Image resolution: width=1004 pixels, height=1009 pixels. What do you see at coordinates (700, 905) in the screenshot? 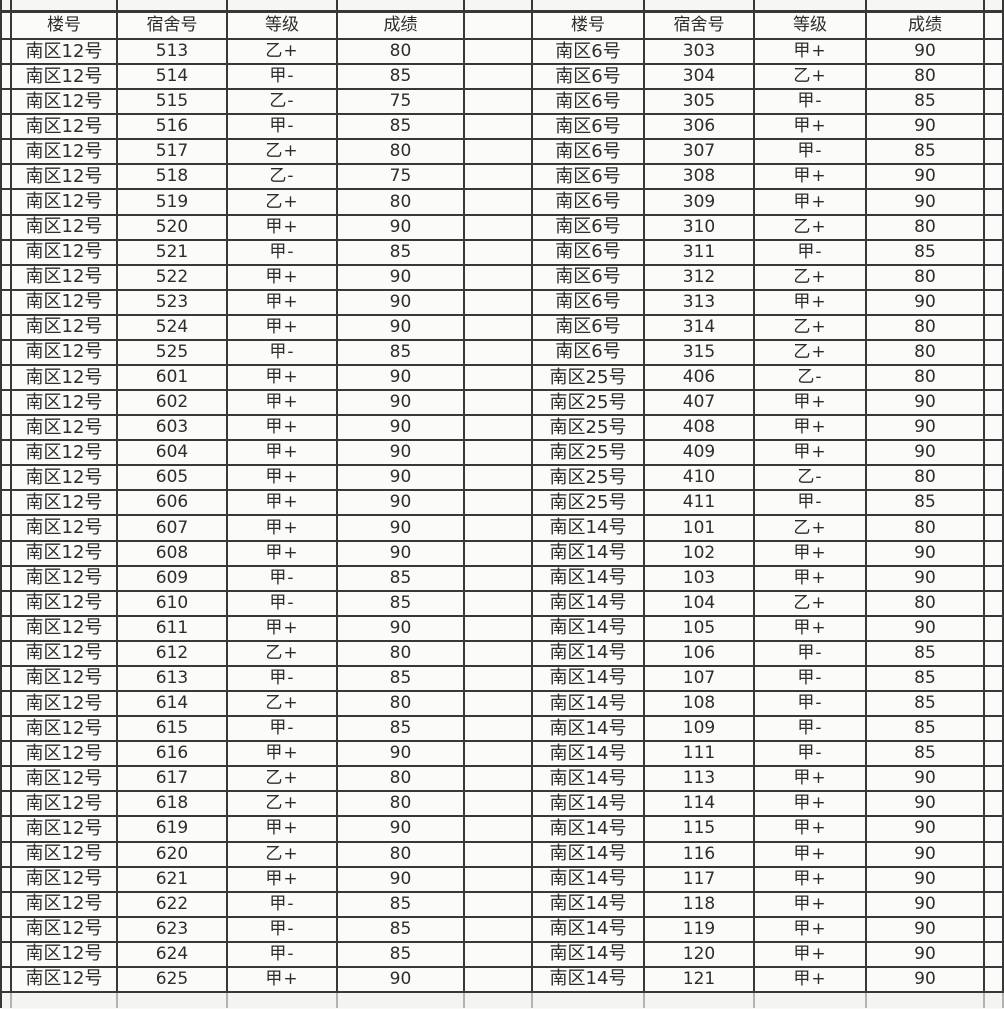
I see `right-room-cell: 118` at bounding box center [700, 905].